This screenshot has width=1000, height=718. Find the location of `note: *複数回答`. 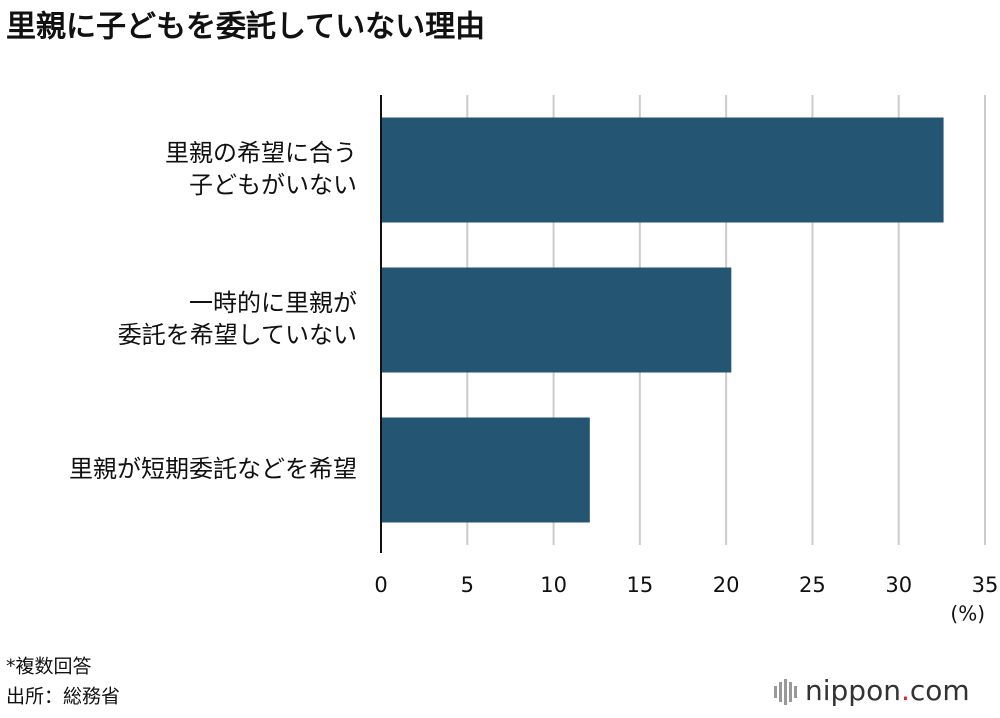

note: *複数回答 is located at coordinates (49, 667).